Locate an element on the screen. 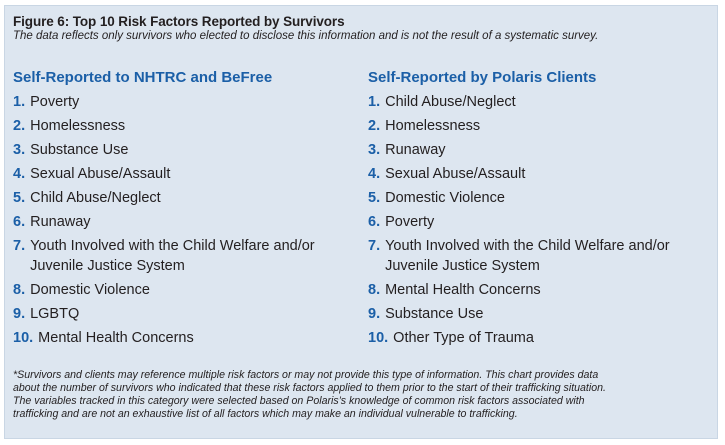 This screenshot has width=725, height=445. risk-factor-item: 3. Substance Use is located at coordinates (188, 150).